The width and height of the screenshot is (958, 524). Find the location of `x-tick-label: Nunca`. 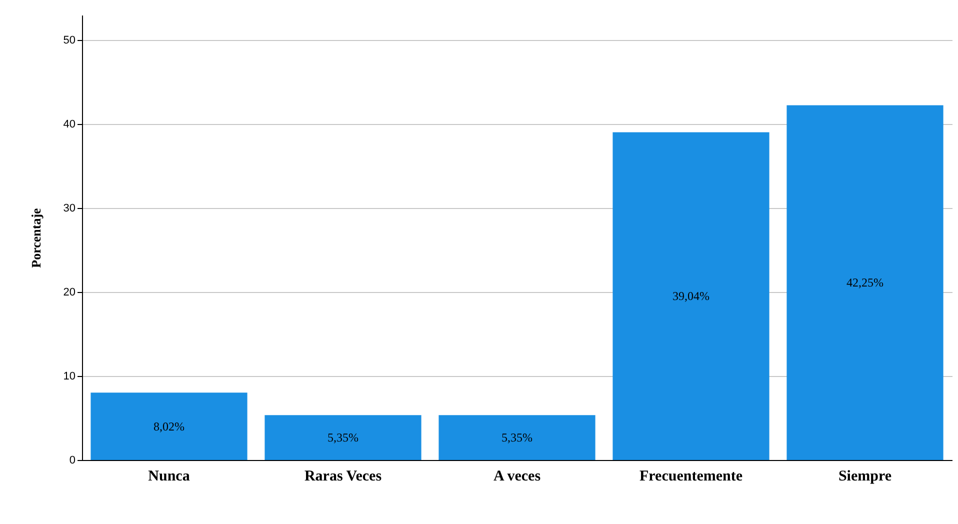

x-tick-label: Nunca is located at coordinates (169, 476).